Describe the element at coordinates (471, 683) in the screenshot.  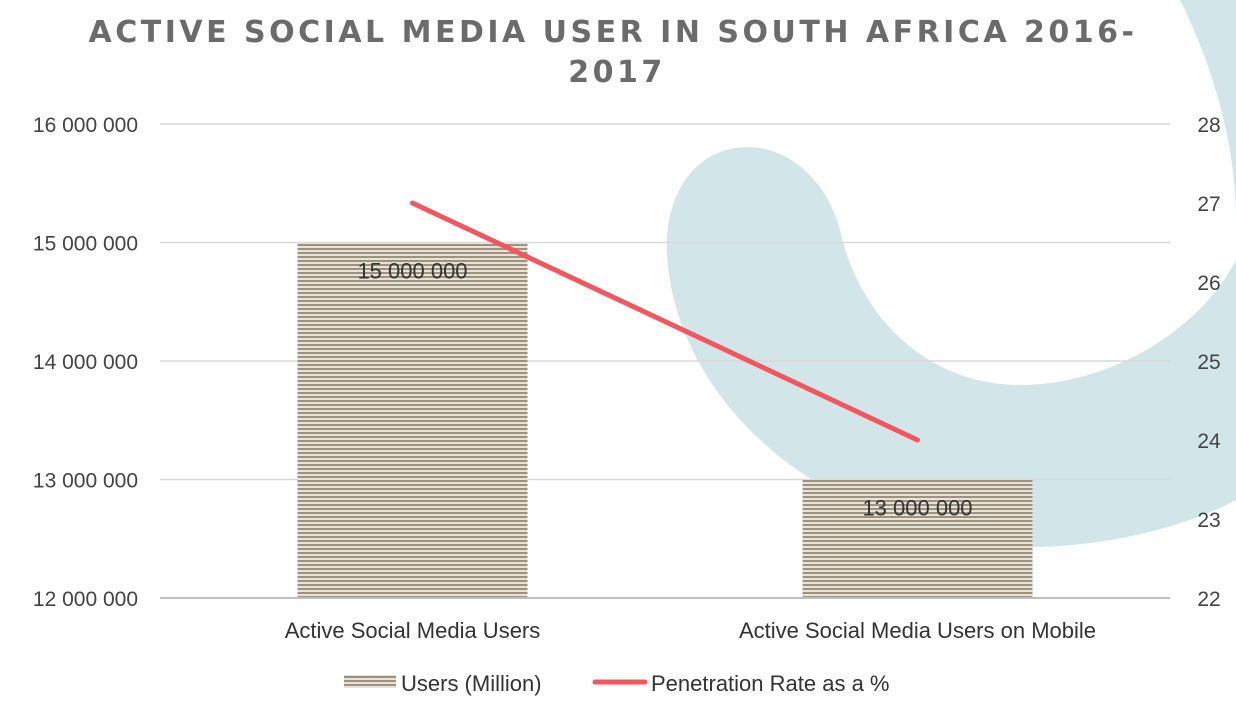
I see `legend-label-users: Users (Million)` at that location.